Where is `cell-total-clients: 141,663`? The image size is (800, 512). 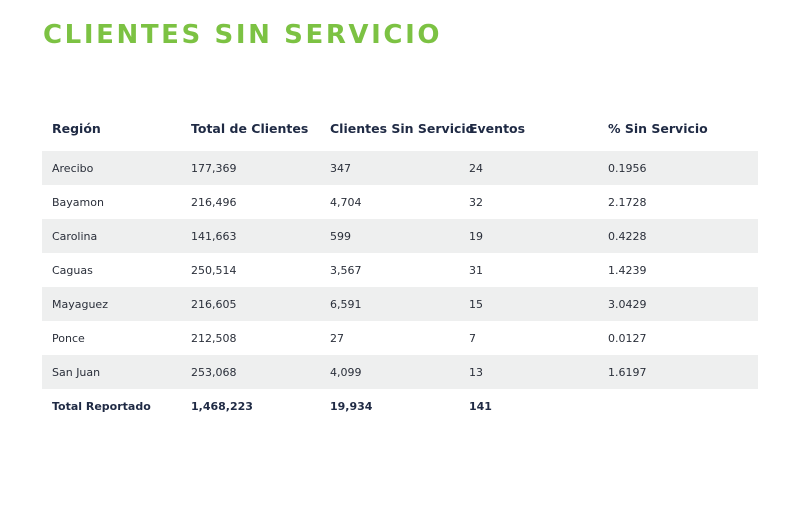 cell-total-clients: 141,663 is located at coordinates (250, 236).